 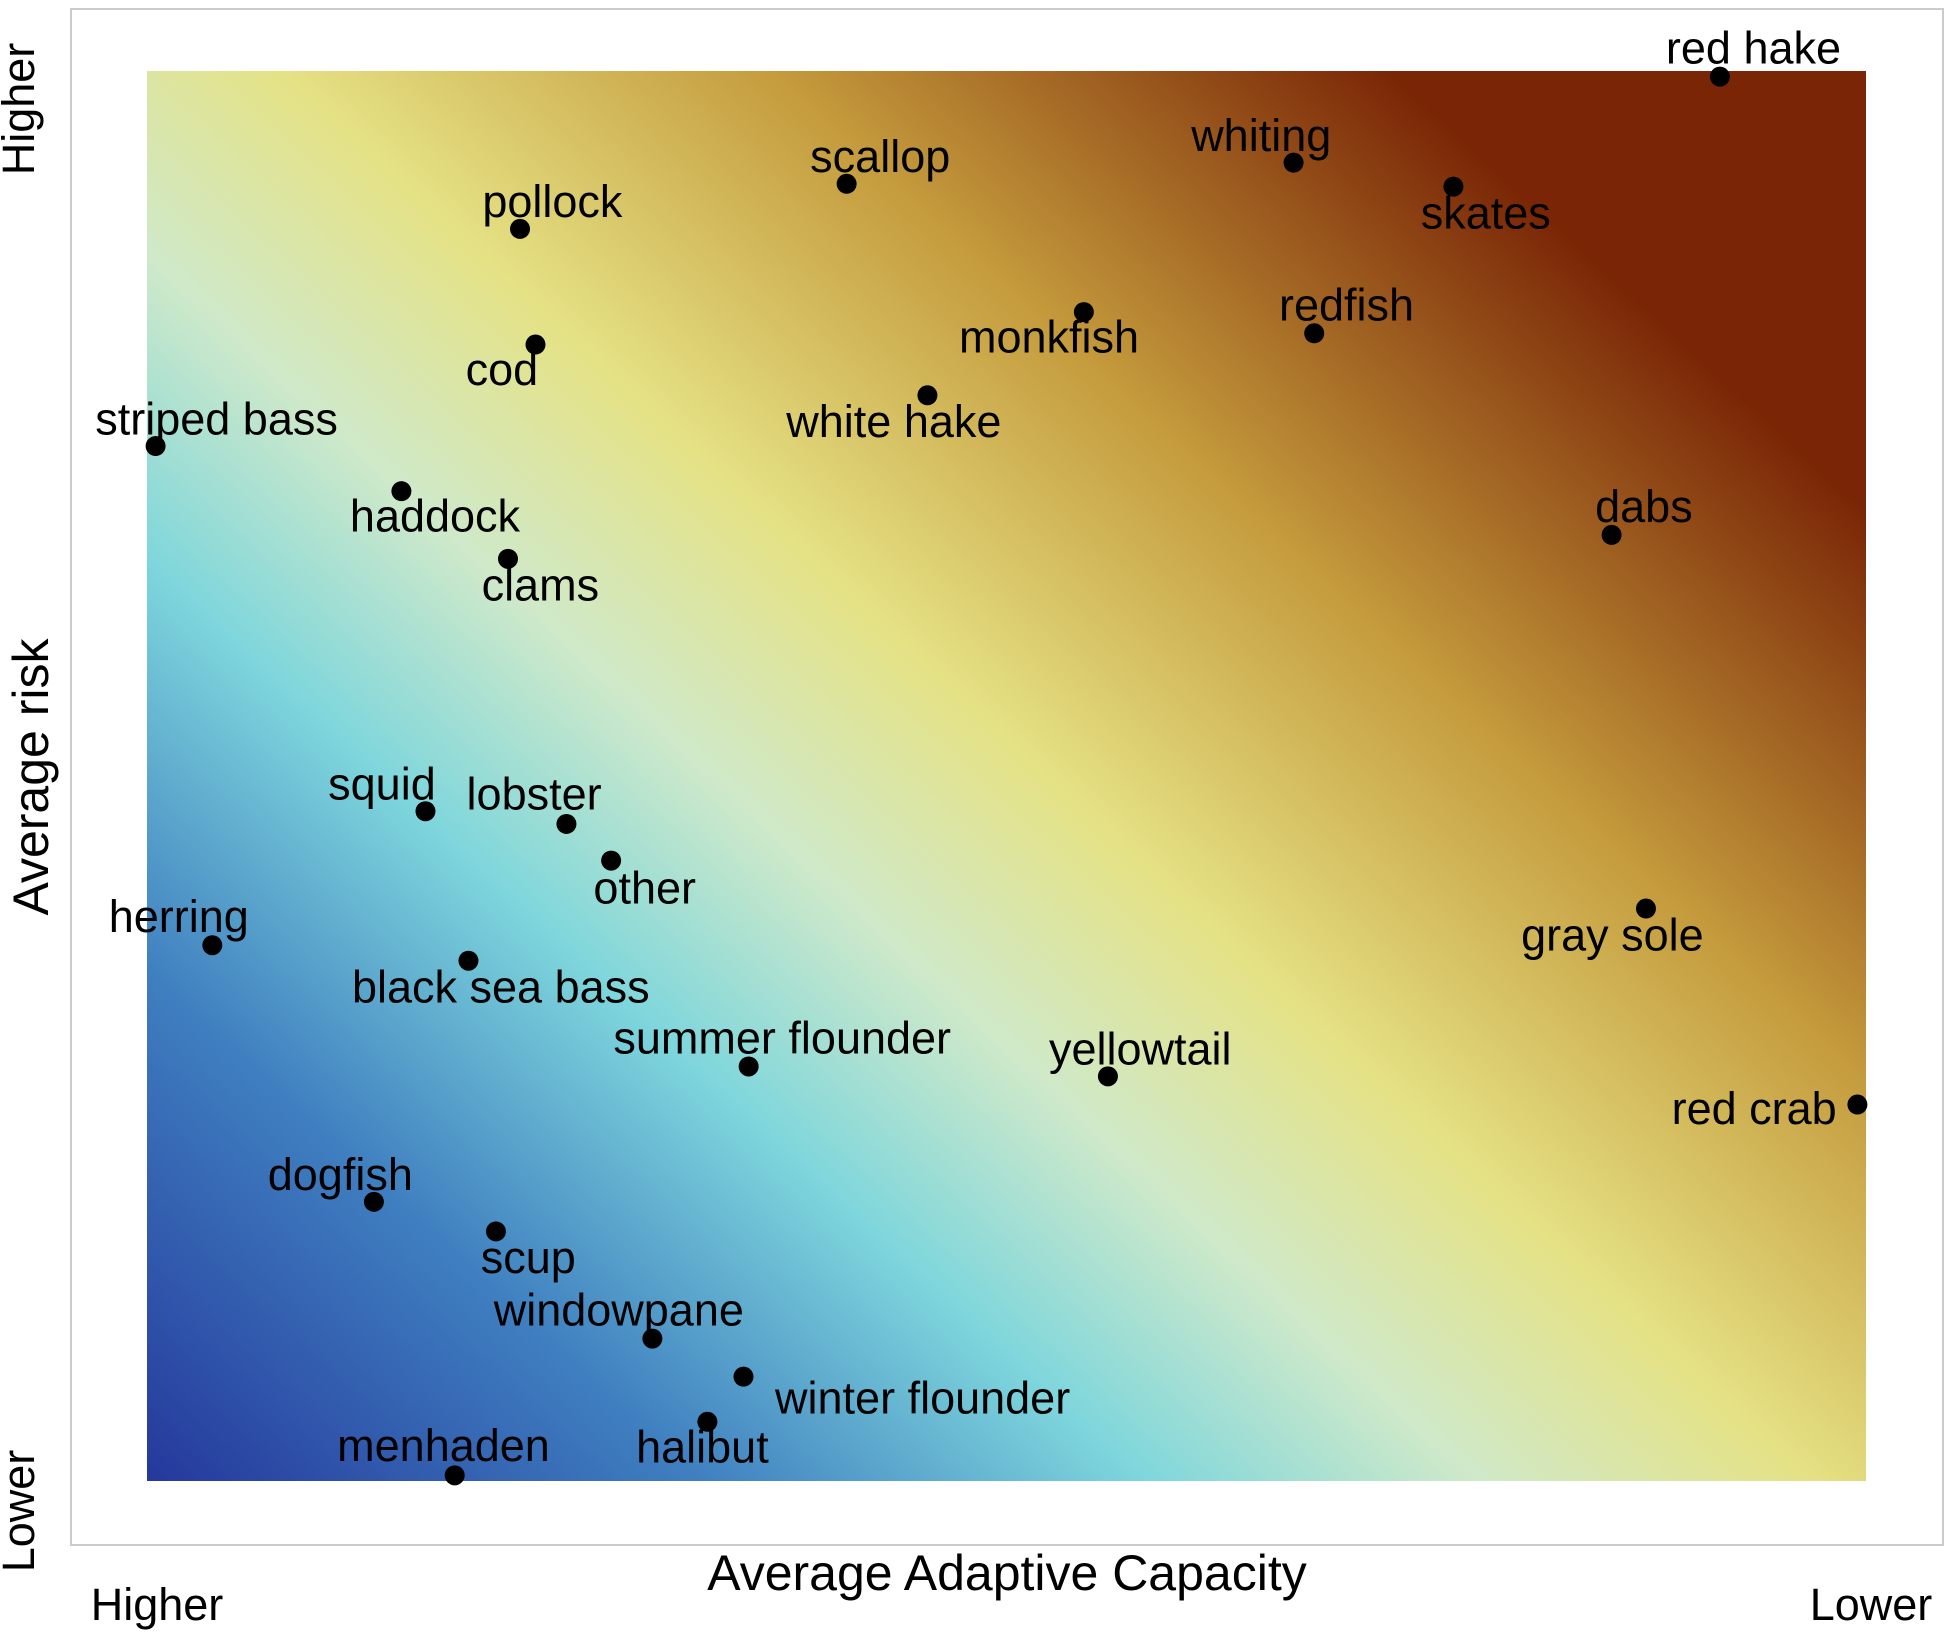 What do you see at coordinates (179, 916) in the screenshot?
I see `point-label: herring` at bounding box center [179, 916].